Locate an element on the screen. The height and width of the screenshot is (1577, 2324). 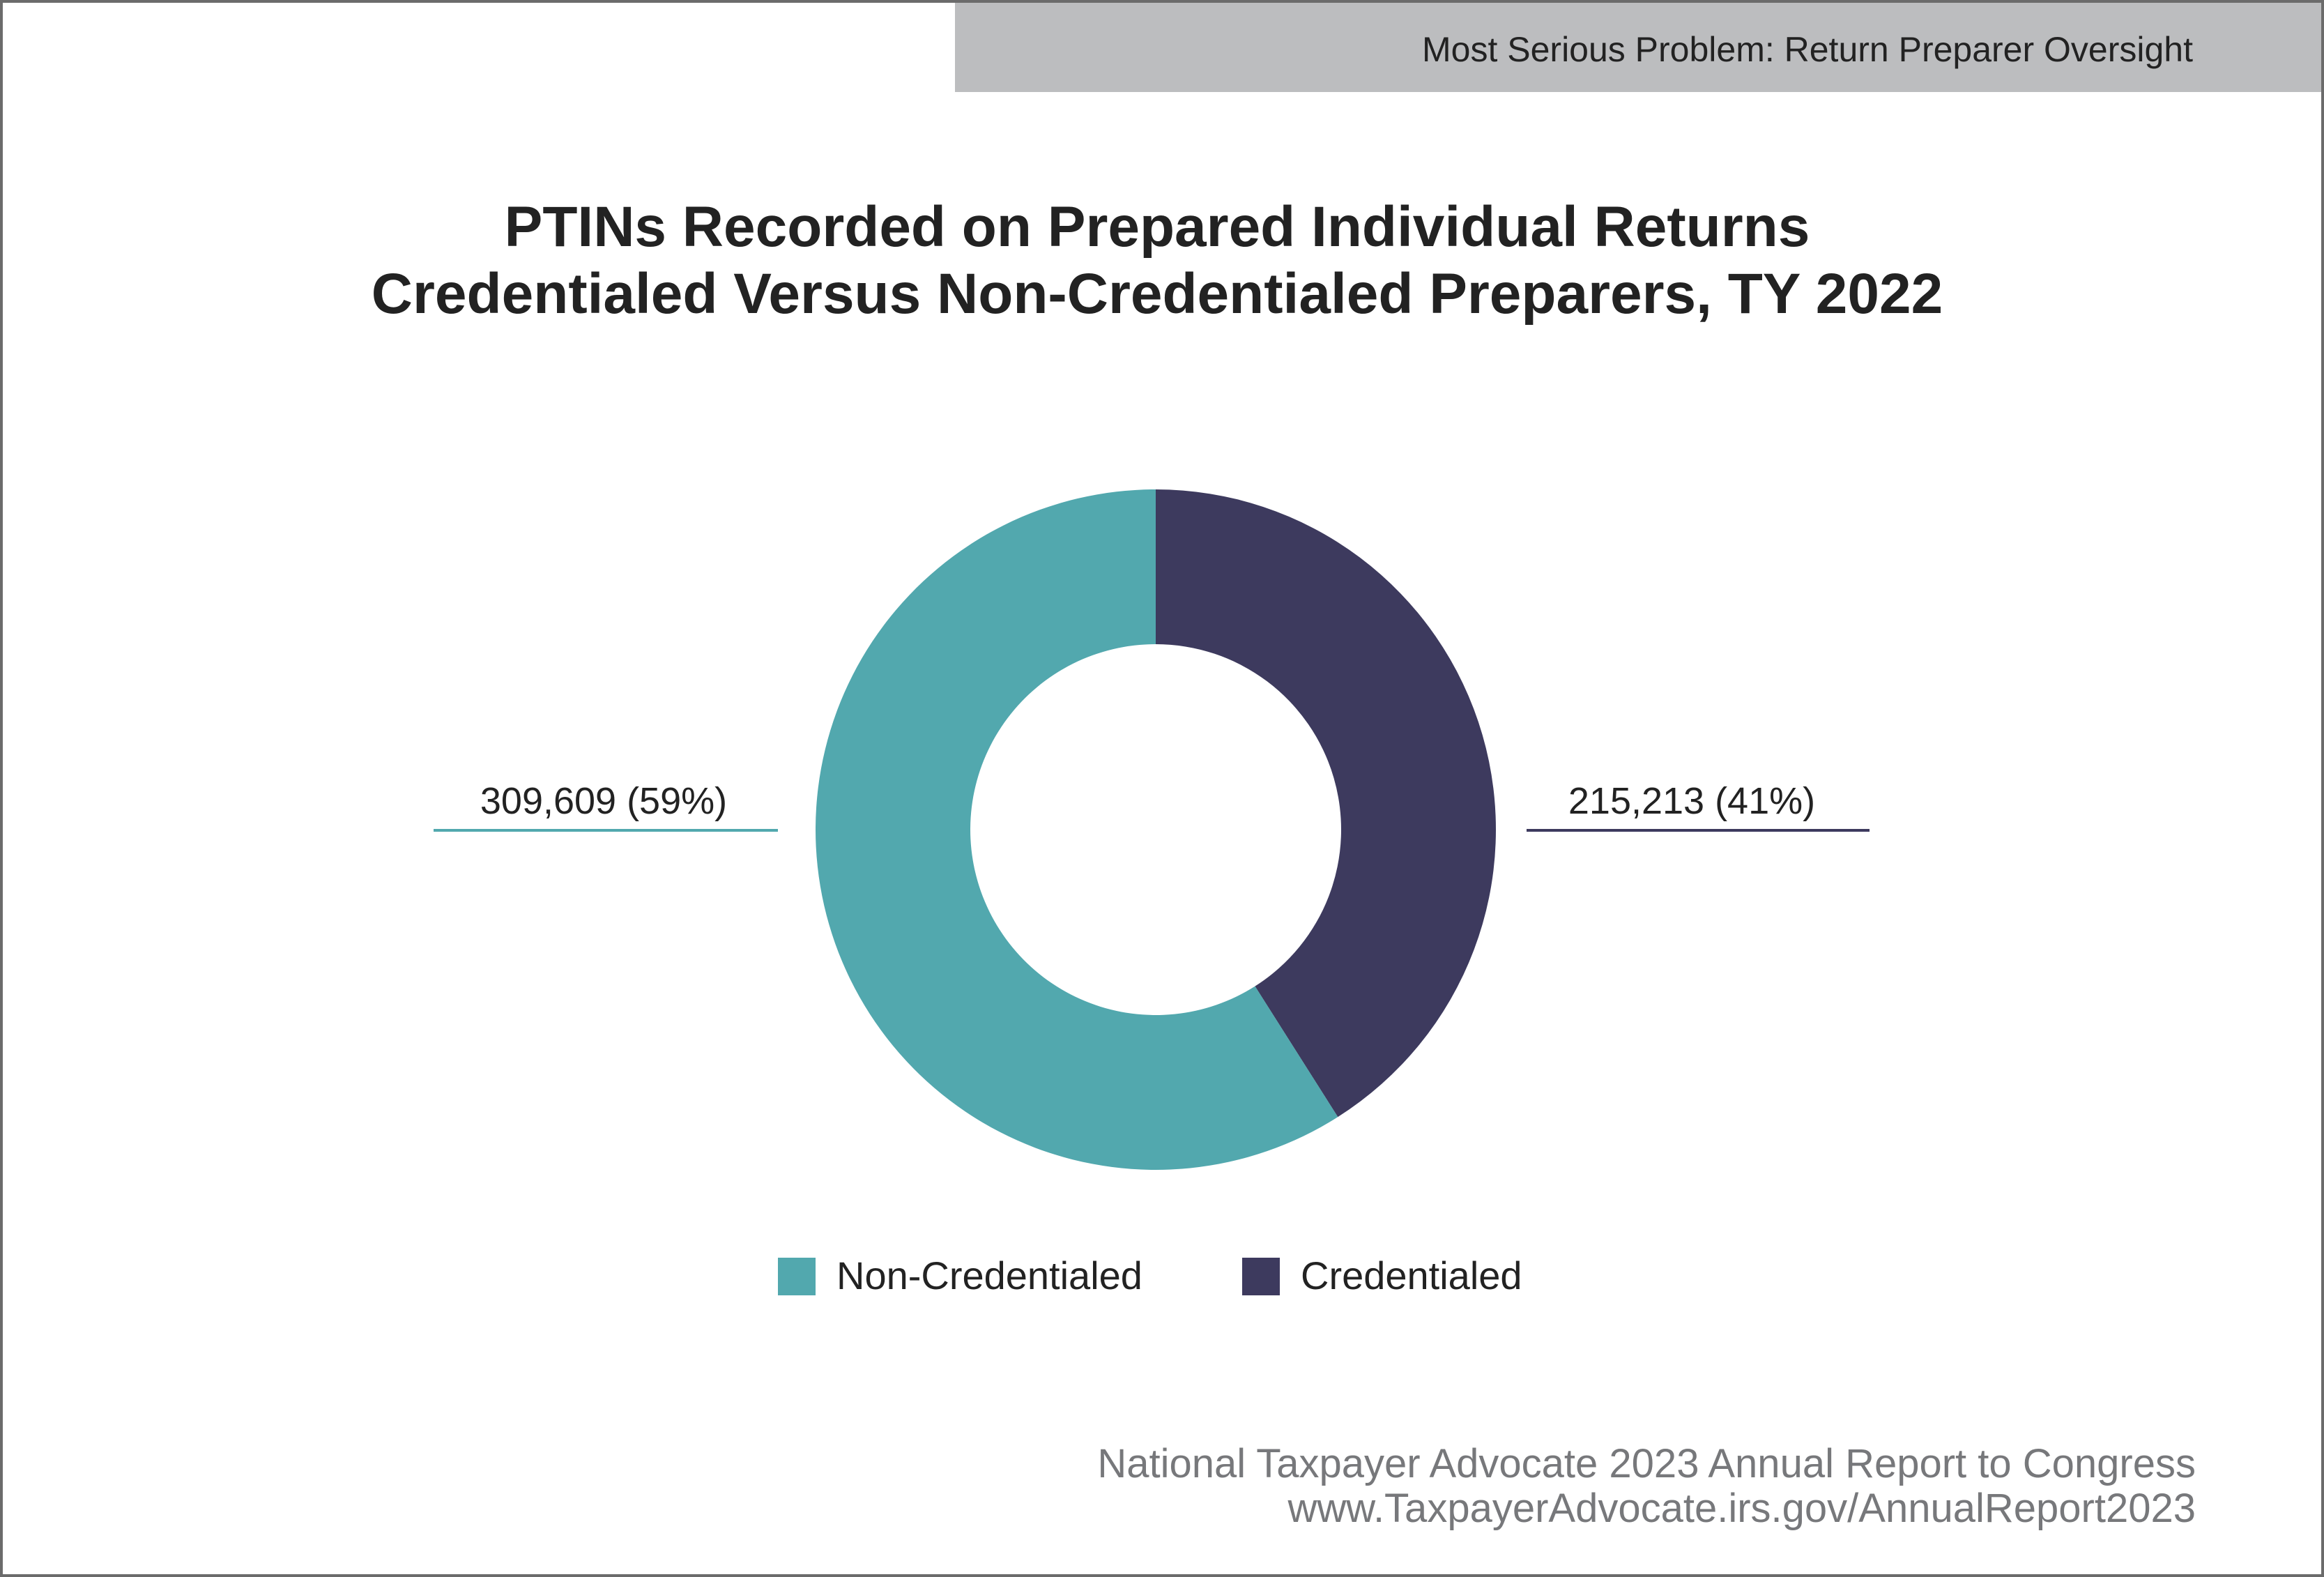
donut-slice-credentialed is located at coordinates (1326, 803).